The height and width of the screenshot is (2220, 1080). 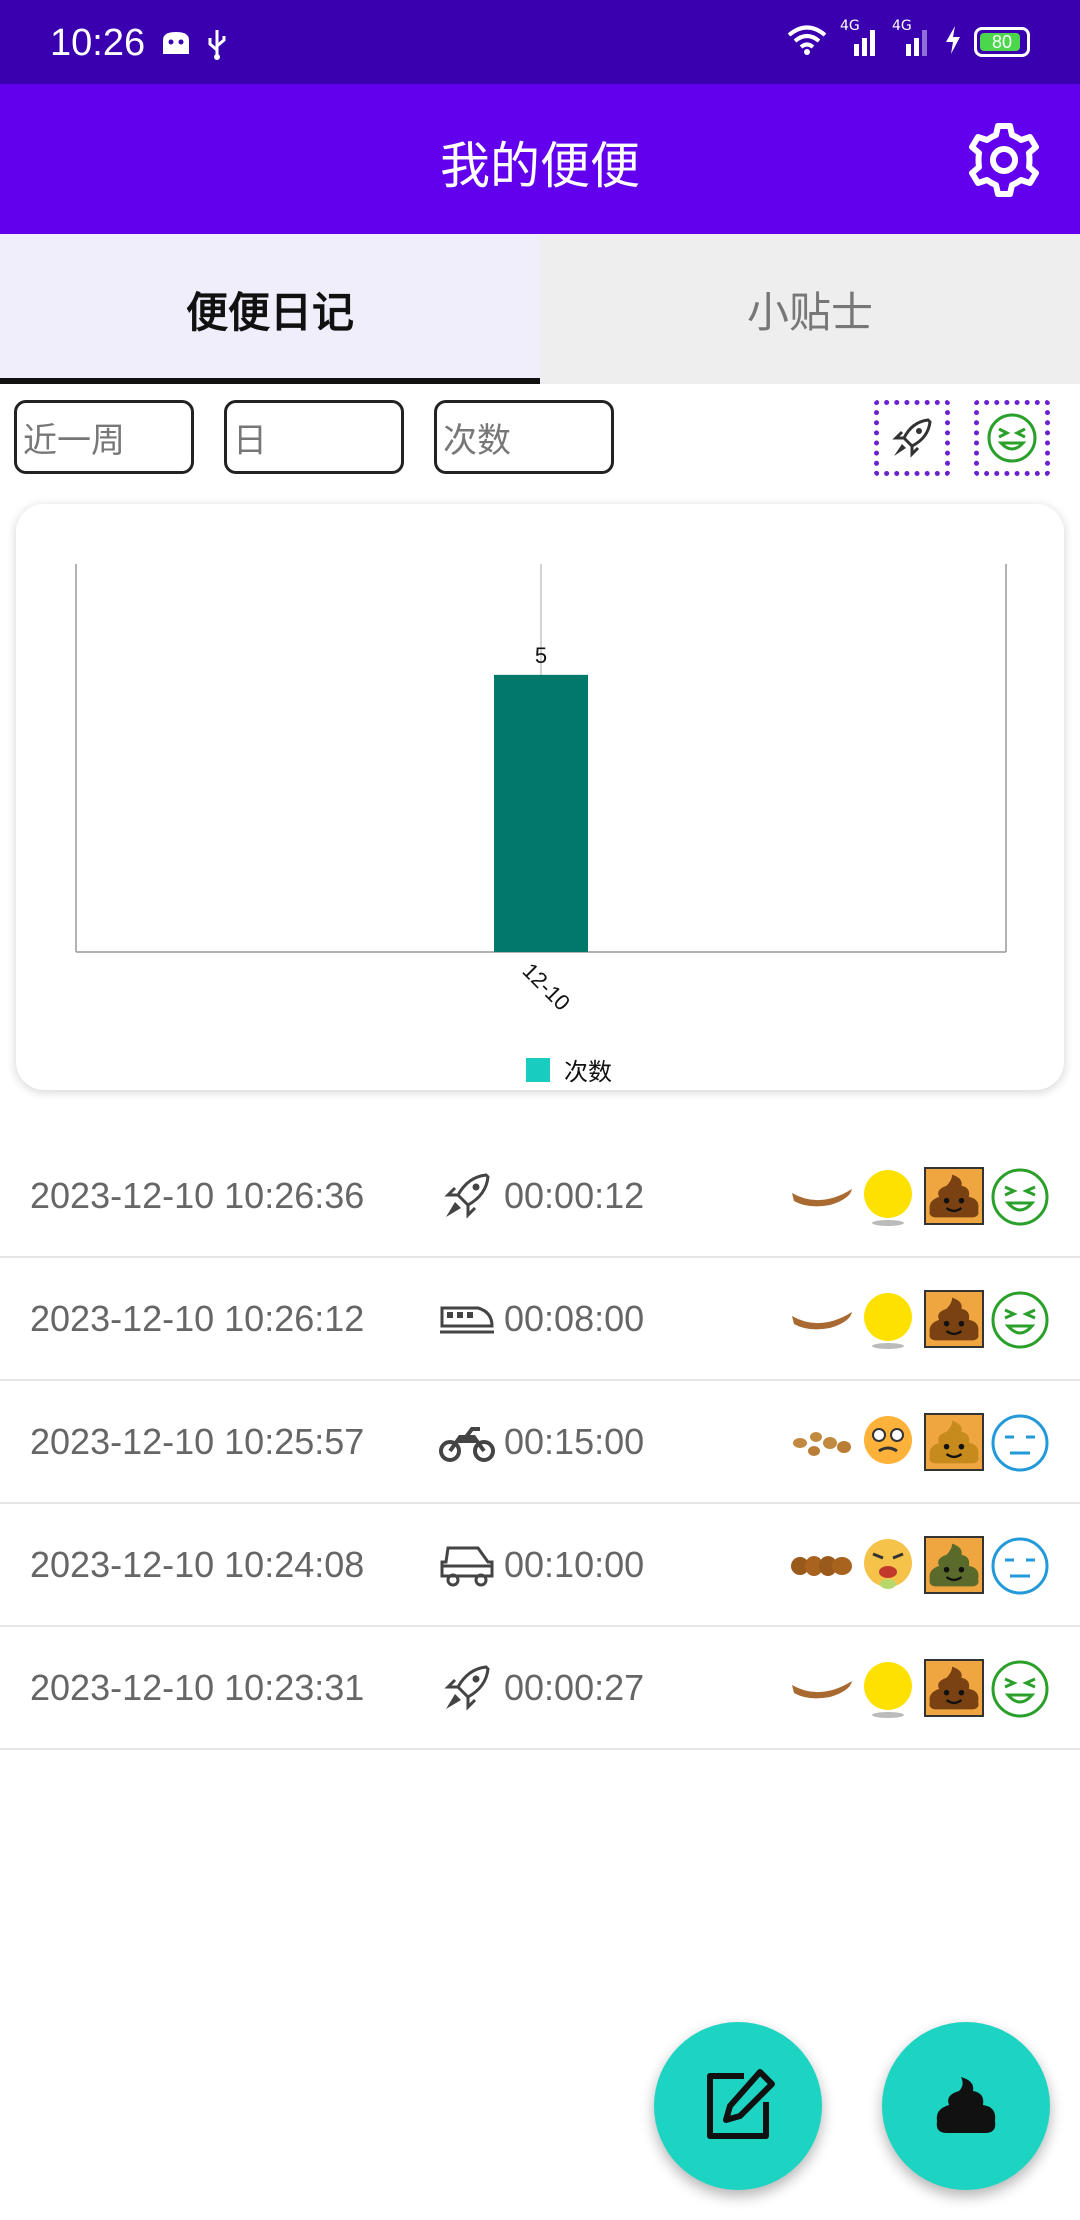 What do you see at coordinates (197, 1441) in the screenshot?
I see `record-datetime: 2023-12-10 10:25:57` at bounding box center [197, 1441].